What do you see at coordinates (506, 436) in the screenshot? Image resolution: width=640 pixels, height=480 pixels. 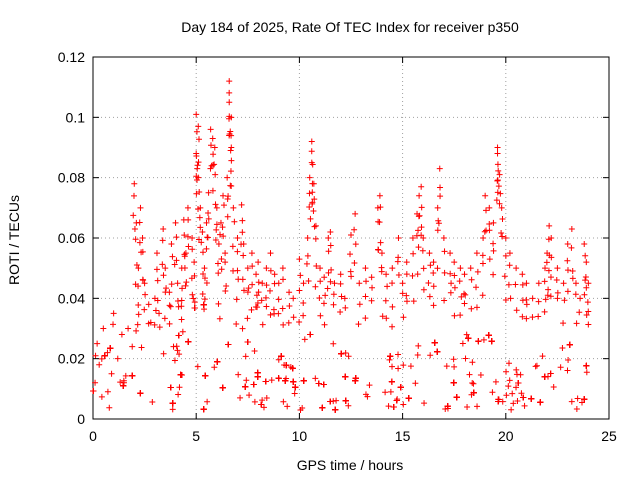 I see `x-tick-label: 20` at bounding box center [506, 436].